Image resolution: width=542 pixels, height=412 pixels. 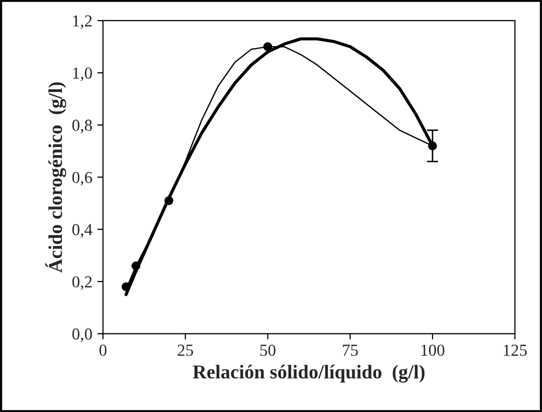 I want to click on y-tick-label: 0,6, so click(x=82, y=179).